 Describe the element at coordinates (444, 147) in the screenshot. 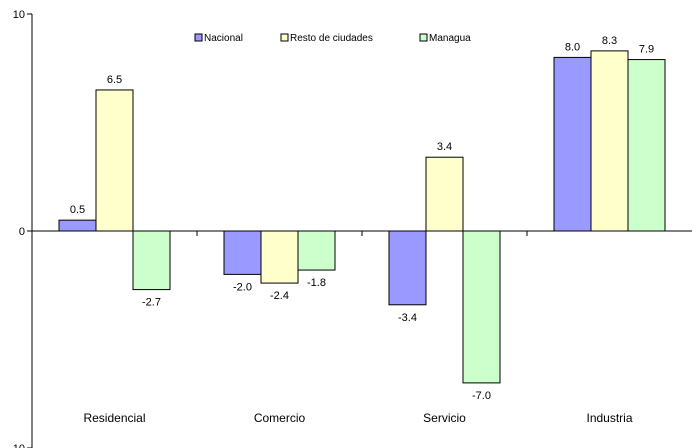

I see `data-label: 3.4` at that location.